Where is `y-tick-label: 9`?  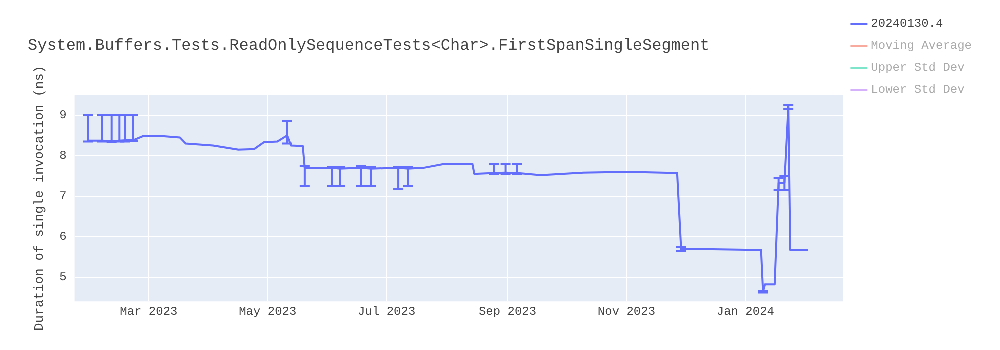 y-tick-label: 9 is located at coordinates (63, 115).